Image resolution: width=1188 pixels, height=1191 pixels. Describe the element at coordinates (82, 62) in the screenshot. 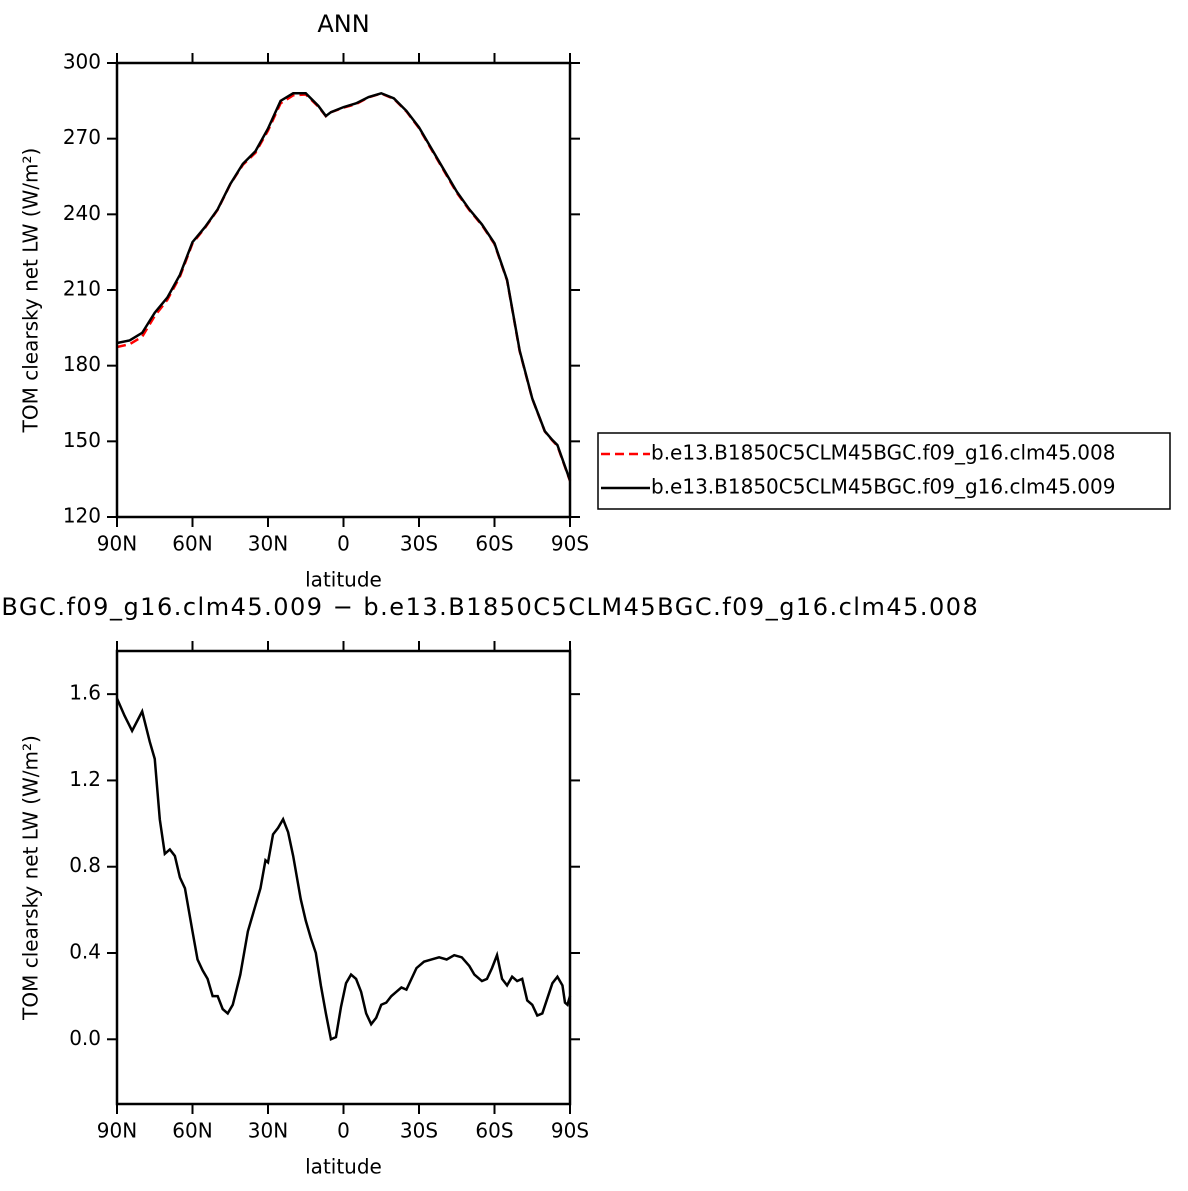

I see `y-tick-label: 300` at that location.